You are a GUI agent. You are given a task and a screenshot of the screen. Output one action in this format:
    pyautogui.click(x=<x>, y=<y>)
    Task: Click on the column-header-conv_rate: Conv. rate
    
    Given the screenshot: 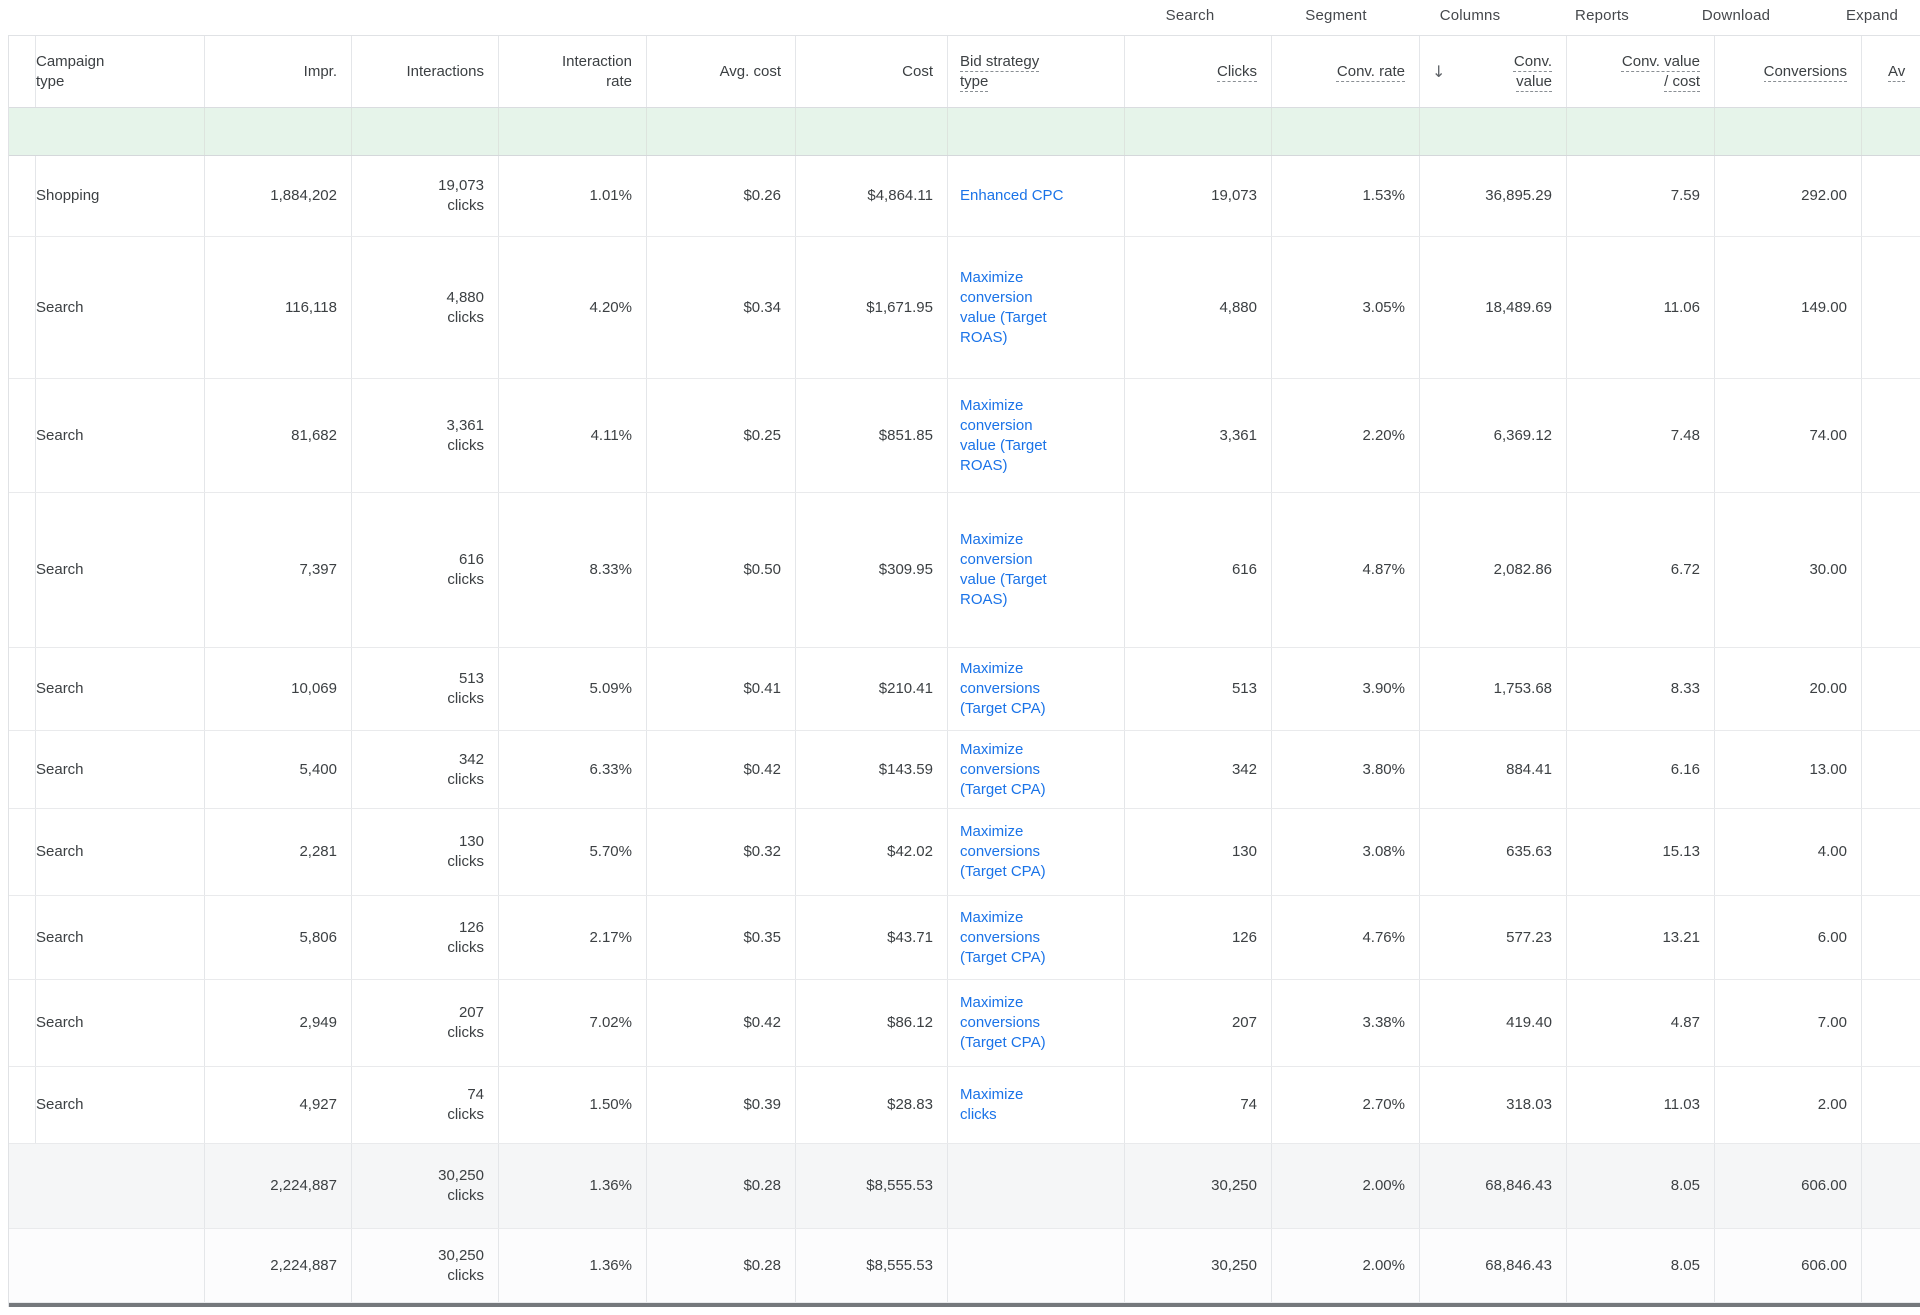 What is the action you would take?
    pyautogui.click(x=1346, y=71)
    